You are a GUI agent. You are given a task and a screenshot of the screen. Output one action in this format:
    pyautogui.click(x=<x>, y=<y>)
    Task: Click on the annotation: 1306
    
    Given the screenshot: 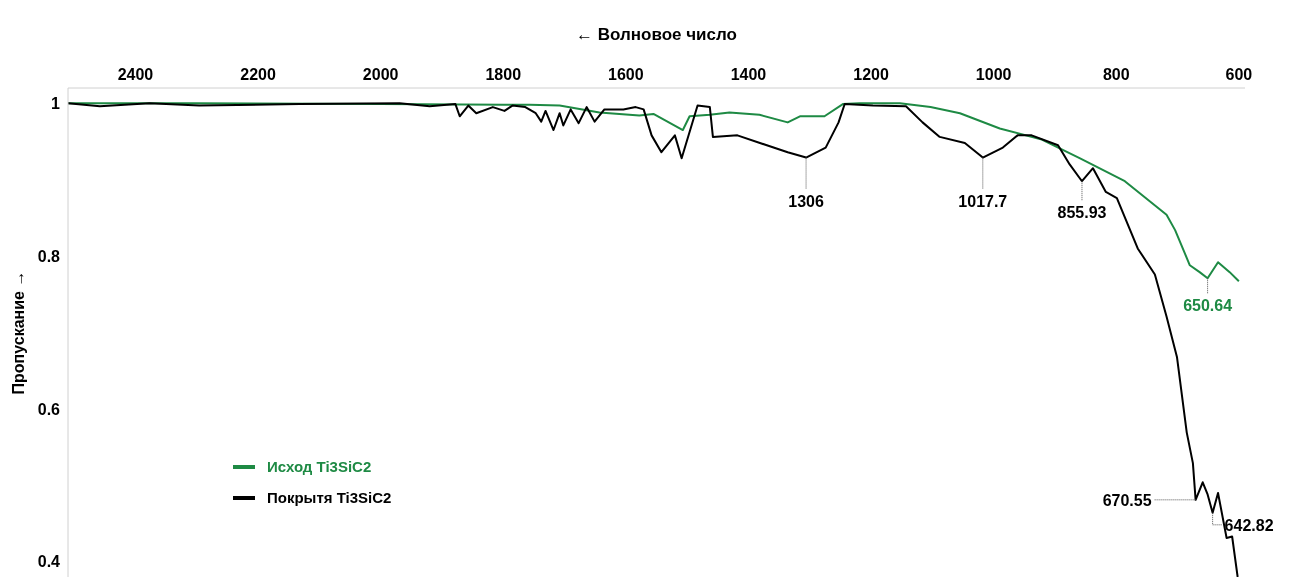 What is the action you would take?
    pyautogui.click(x=806, y=201)
    